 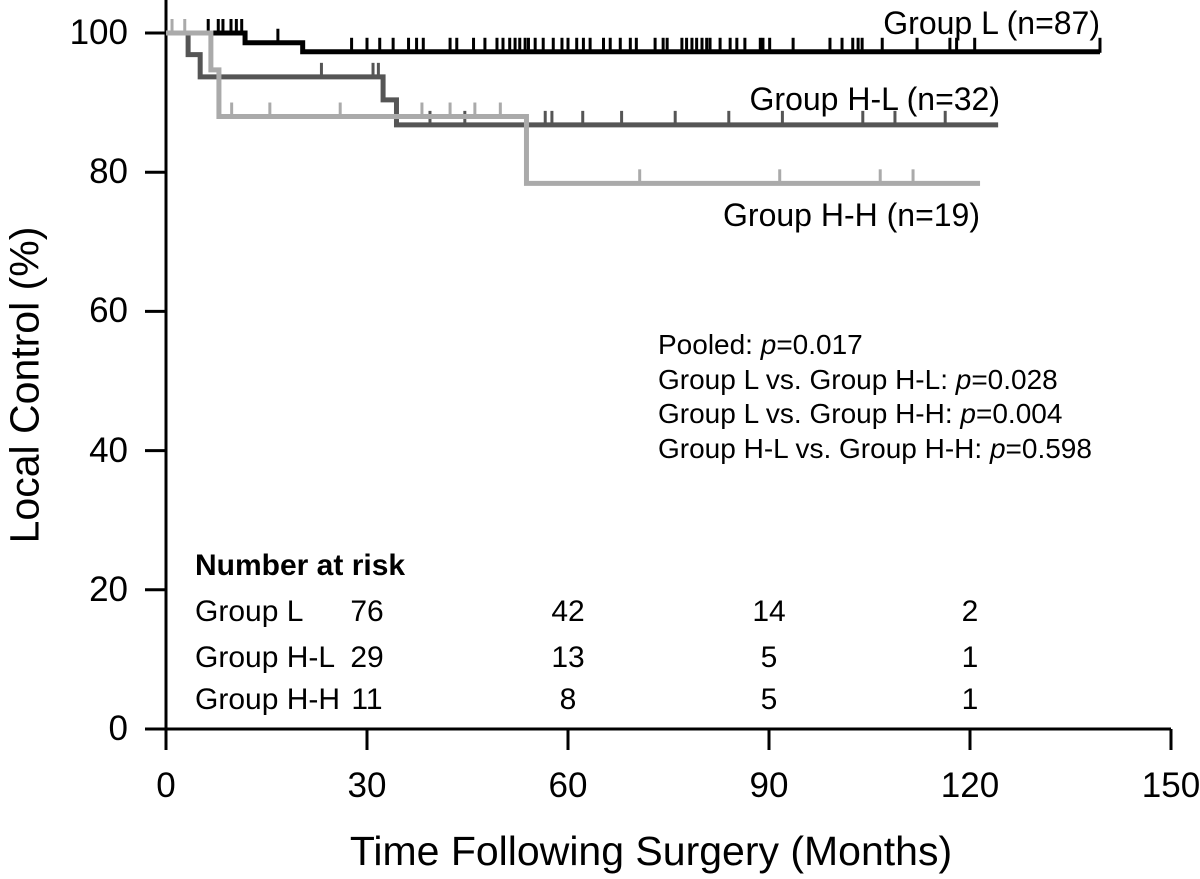 What do you see at coordinates (367, 611) in the screenshot?
I see `risk-count: 76` at bounding box center [367, 611].